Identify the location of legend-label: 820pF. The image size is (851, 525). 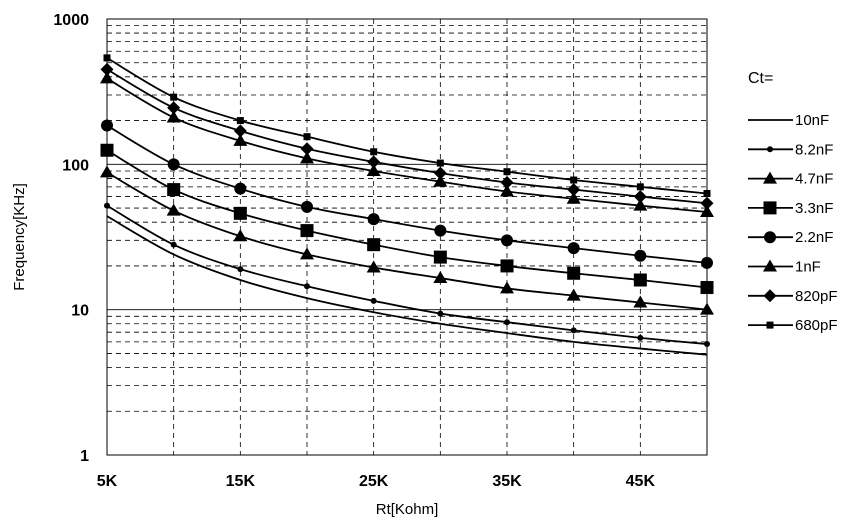
(816, 296).